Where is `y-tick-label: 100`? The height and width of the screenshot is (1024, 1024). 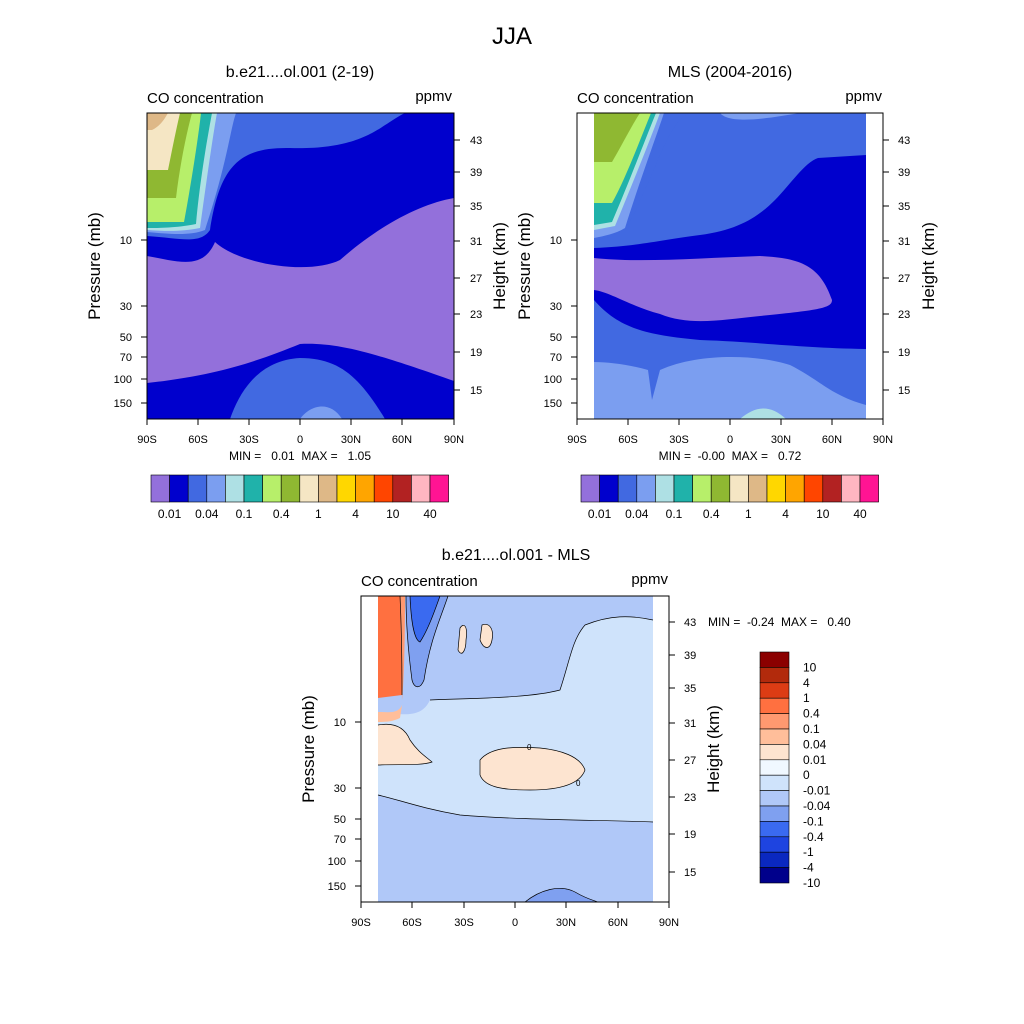 y-tick-label: 100 is located at coordinates (337, 862).